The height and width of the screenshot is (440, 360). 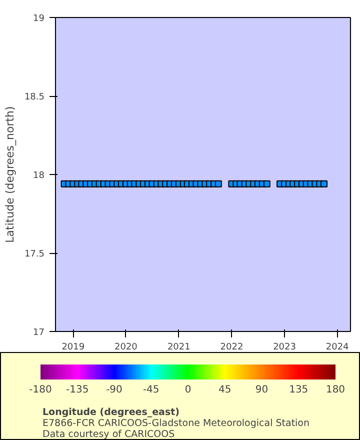 What do you see at coordinates (225, 390) in the screenshot?
I see `color-bar-label: 45` at bounding box center [225, 390].